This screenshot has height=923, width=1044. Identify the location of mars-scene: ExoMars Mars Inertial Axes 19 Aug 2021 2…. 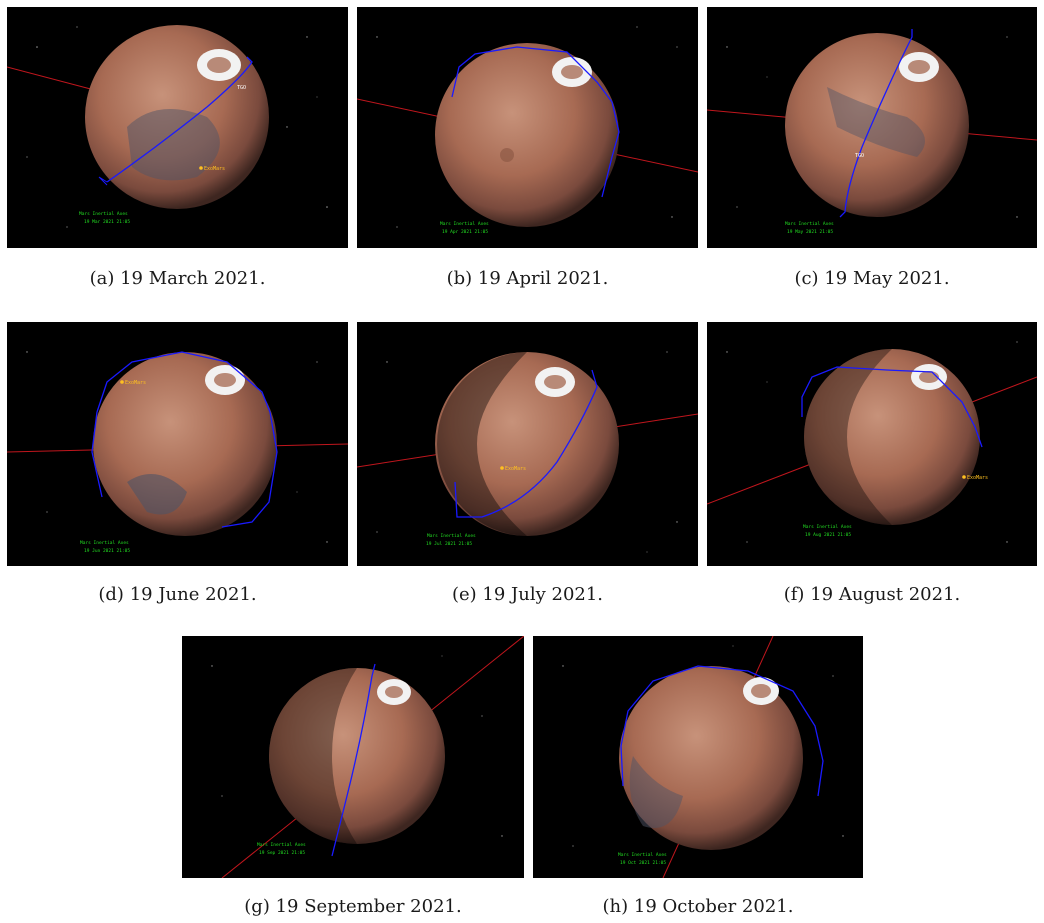
(872, 442).